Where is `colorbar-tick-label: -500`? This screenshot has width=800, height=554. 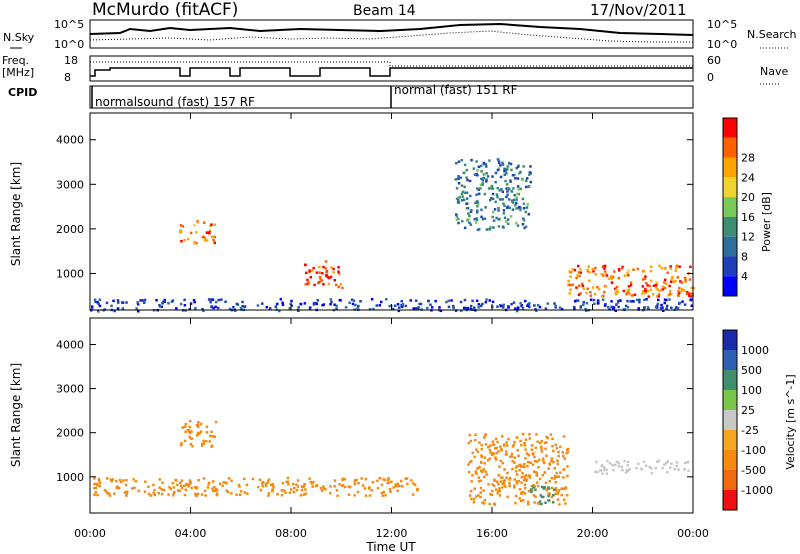 colorbar-tick-label: -500 is located at coordinates (753, 470).